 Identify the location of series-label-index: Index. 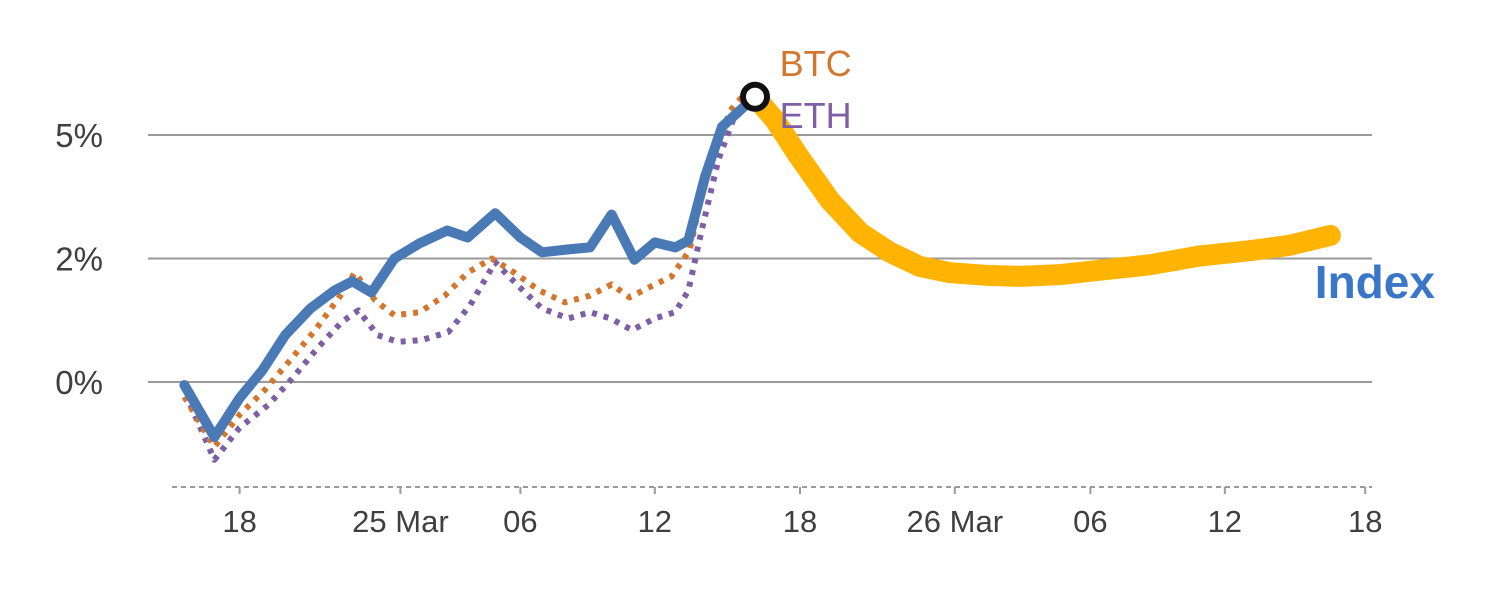
(1375, 282).